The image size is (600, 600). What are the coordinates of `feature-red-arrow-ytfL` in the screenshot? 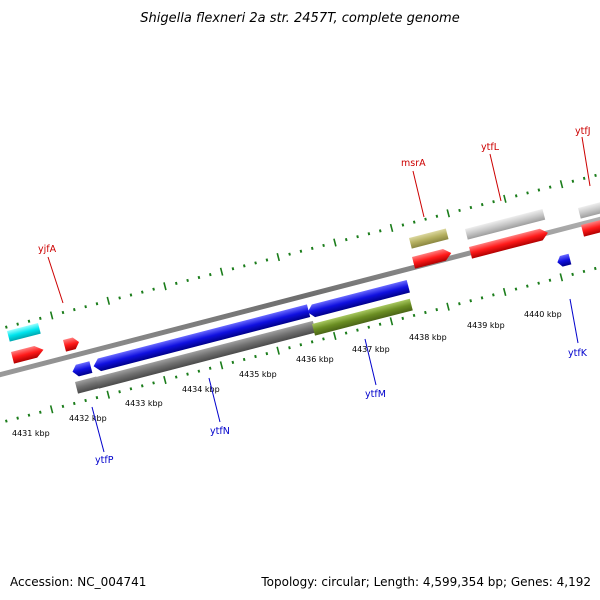 It's located at (509, 243).